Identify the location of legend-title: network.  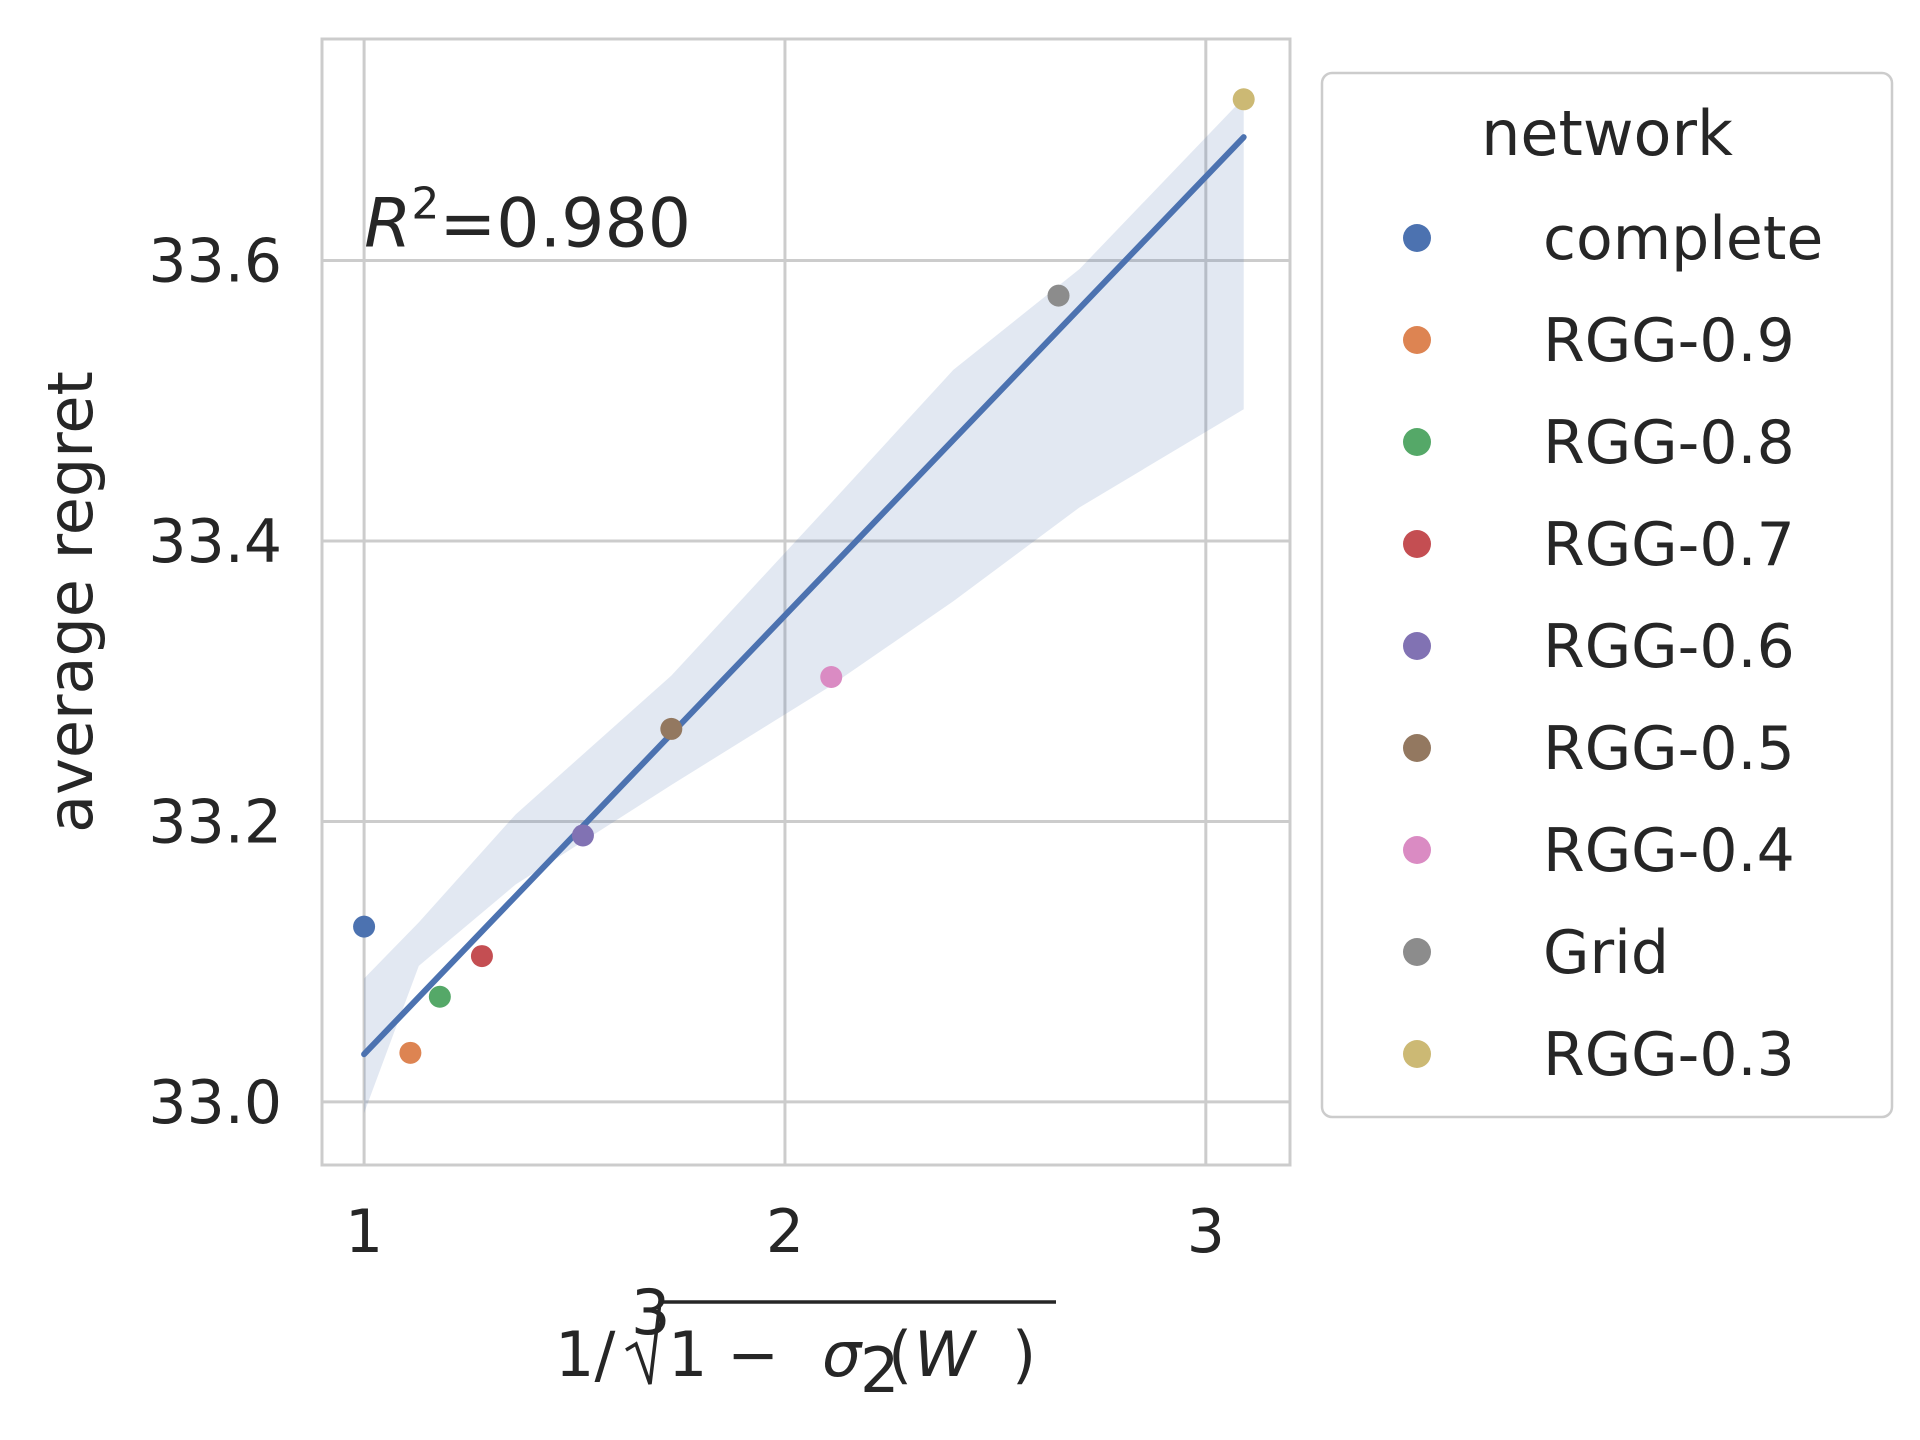
(1607, 133).